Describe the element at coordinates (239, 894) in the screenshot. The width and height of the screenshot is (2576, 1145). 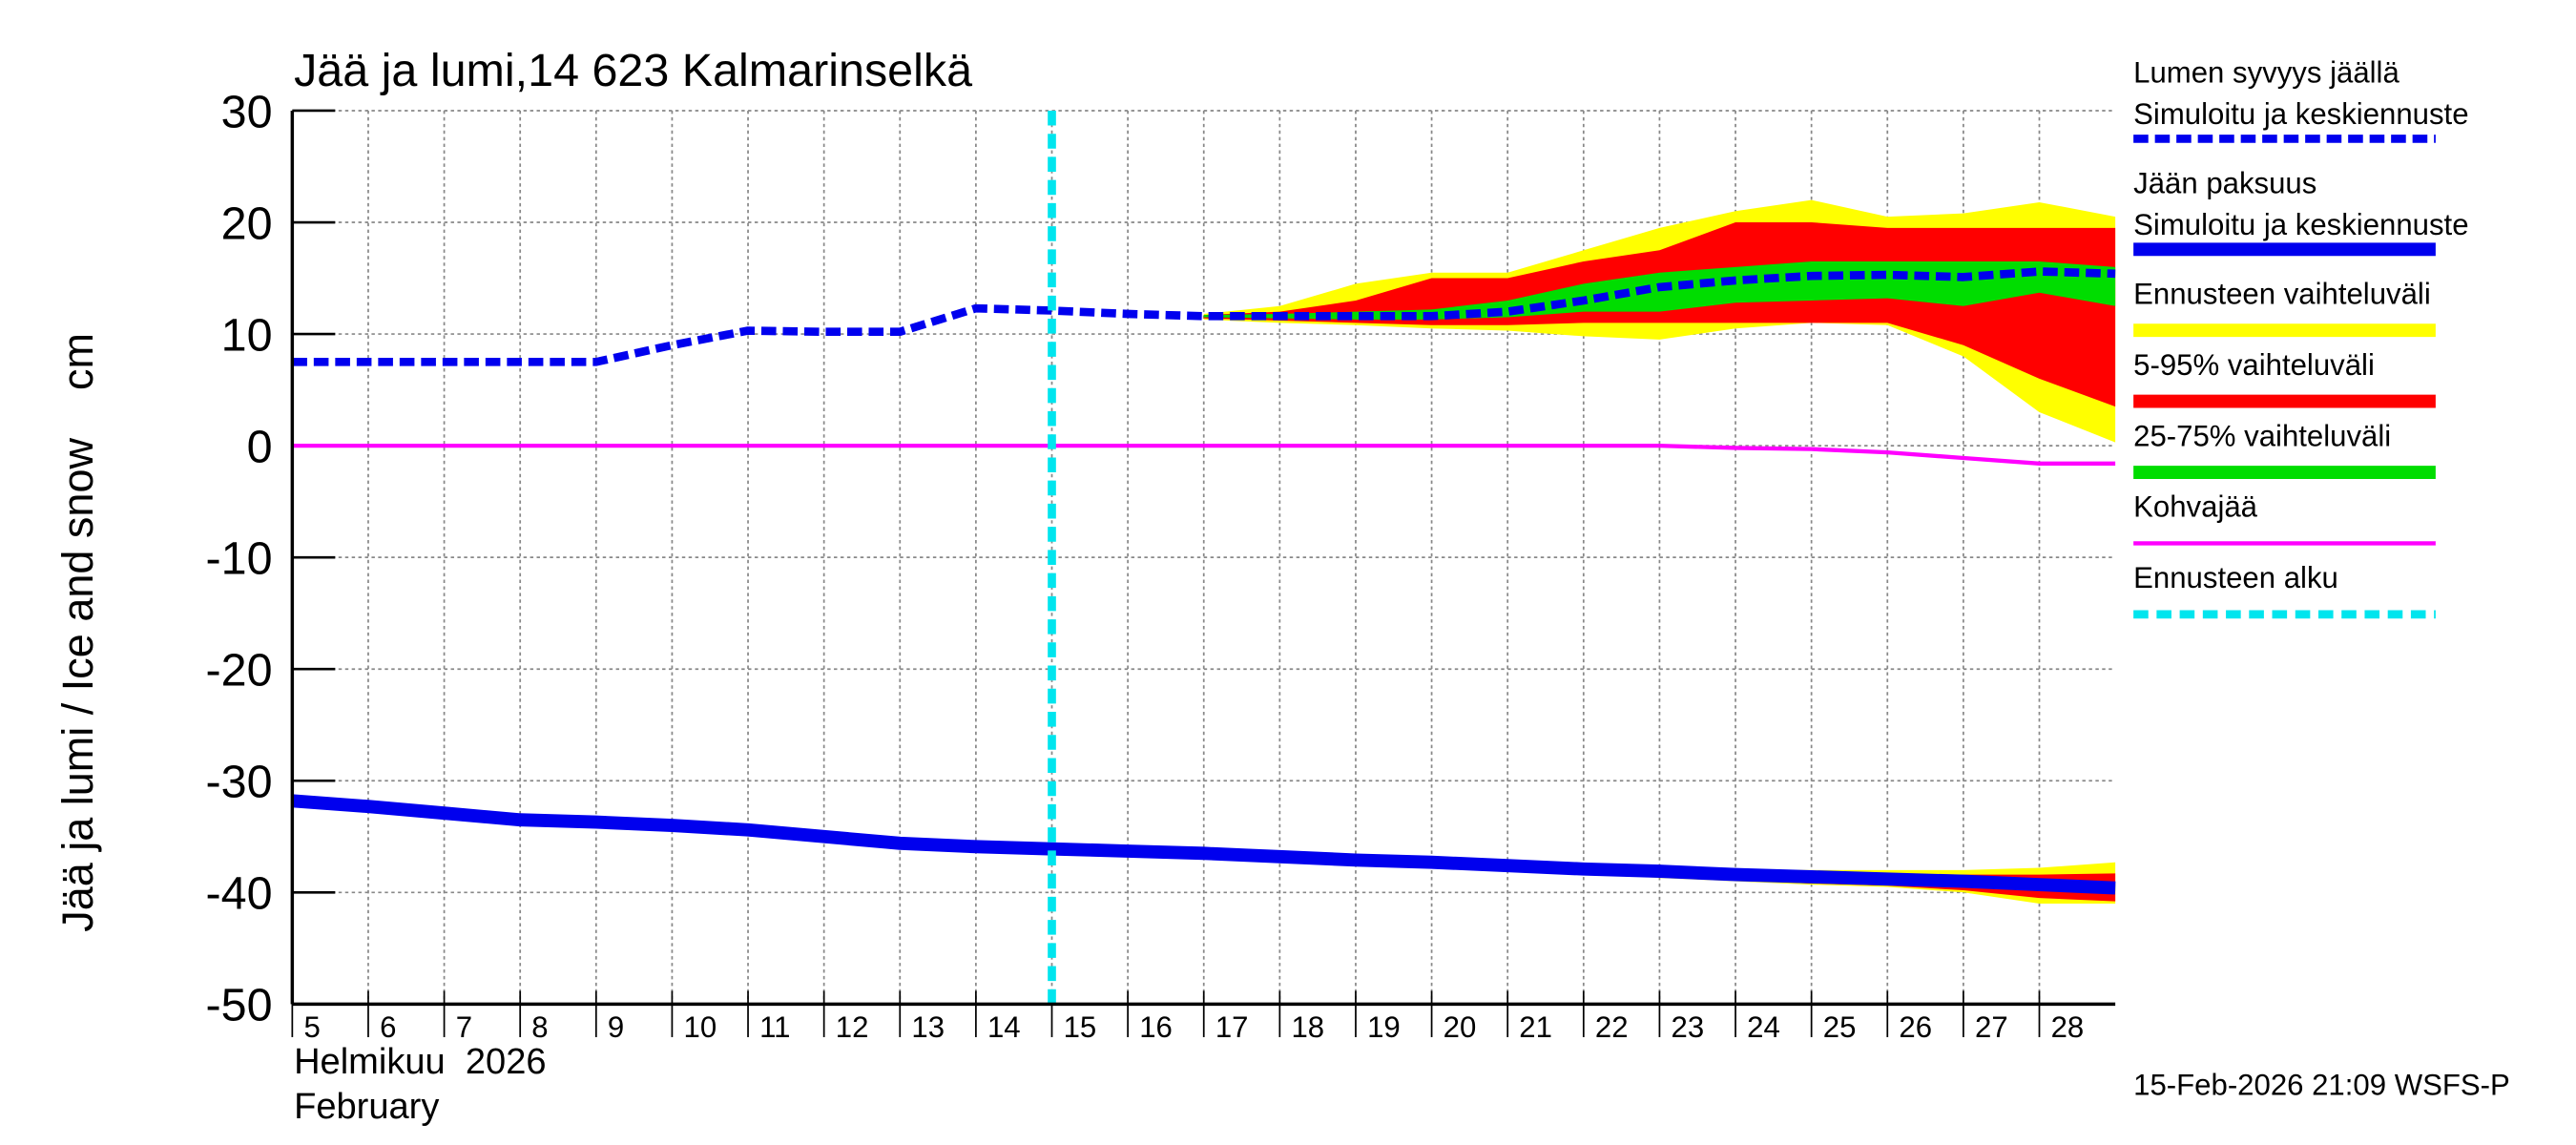
I see `y-tick-label: -40` at that location.